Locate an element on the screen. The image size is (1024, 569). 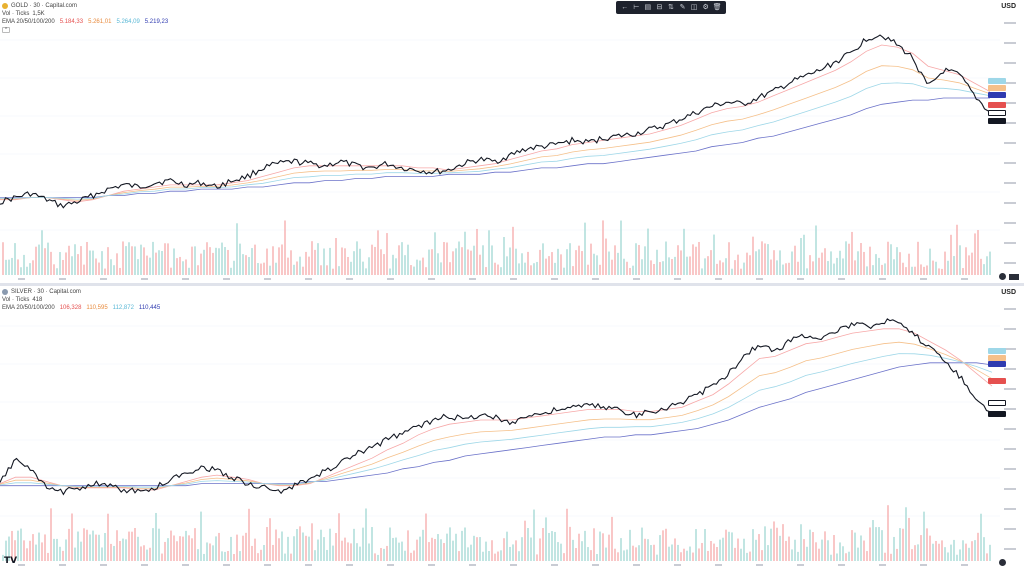
layers-icon: ⇅ is located at coordinates (671, 7).